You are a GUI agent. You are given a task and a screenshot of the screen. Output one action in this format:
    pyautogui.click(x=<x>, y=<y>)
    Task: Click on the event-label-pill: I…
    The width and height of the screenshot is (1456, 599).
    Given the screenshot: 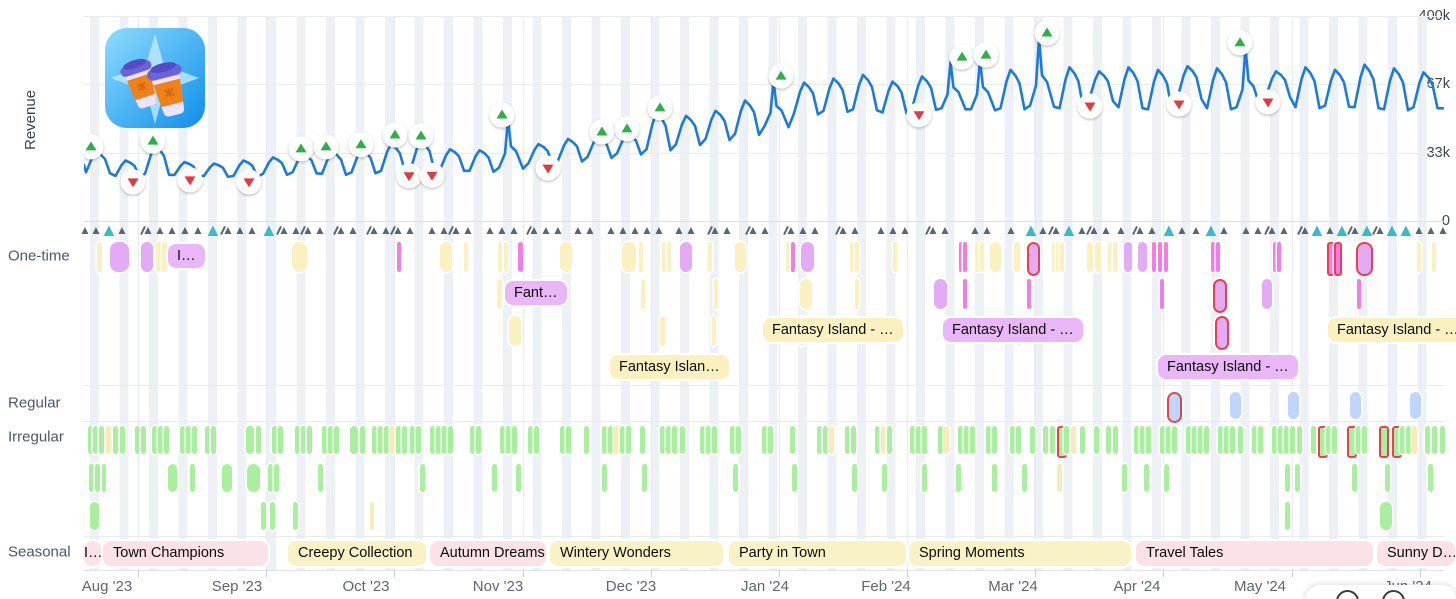 What is the action you would take?
    pyautogui.click(x=186, y=256)
    